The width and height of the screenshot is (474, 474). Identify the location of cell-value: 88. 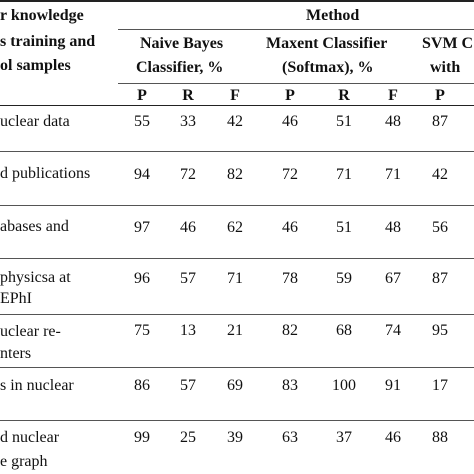
(440, 437).